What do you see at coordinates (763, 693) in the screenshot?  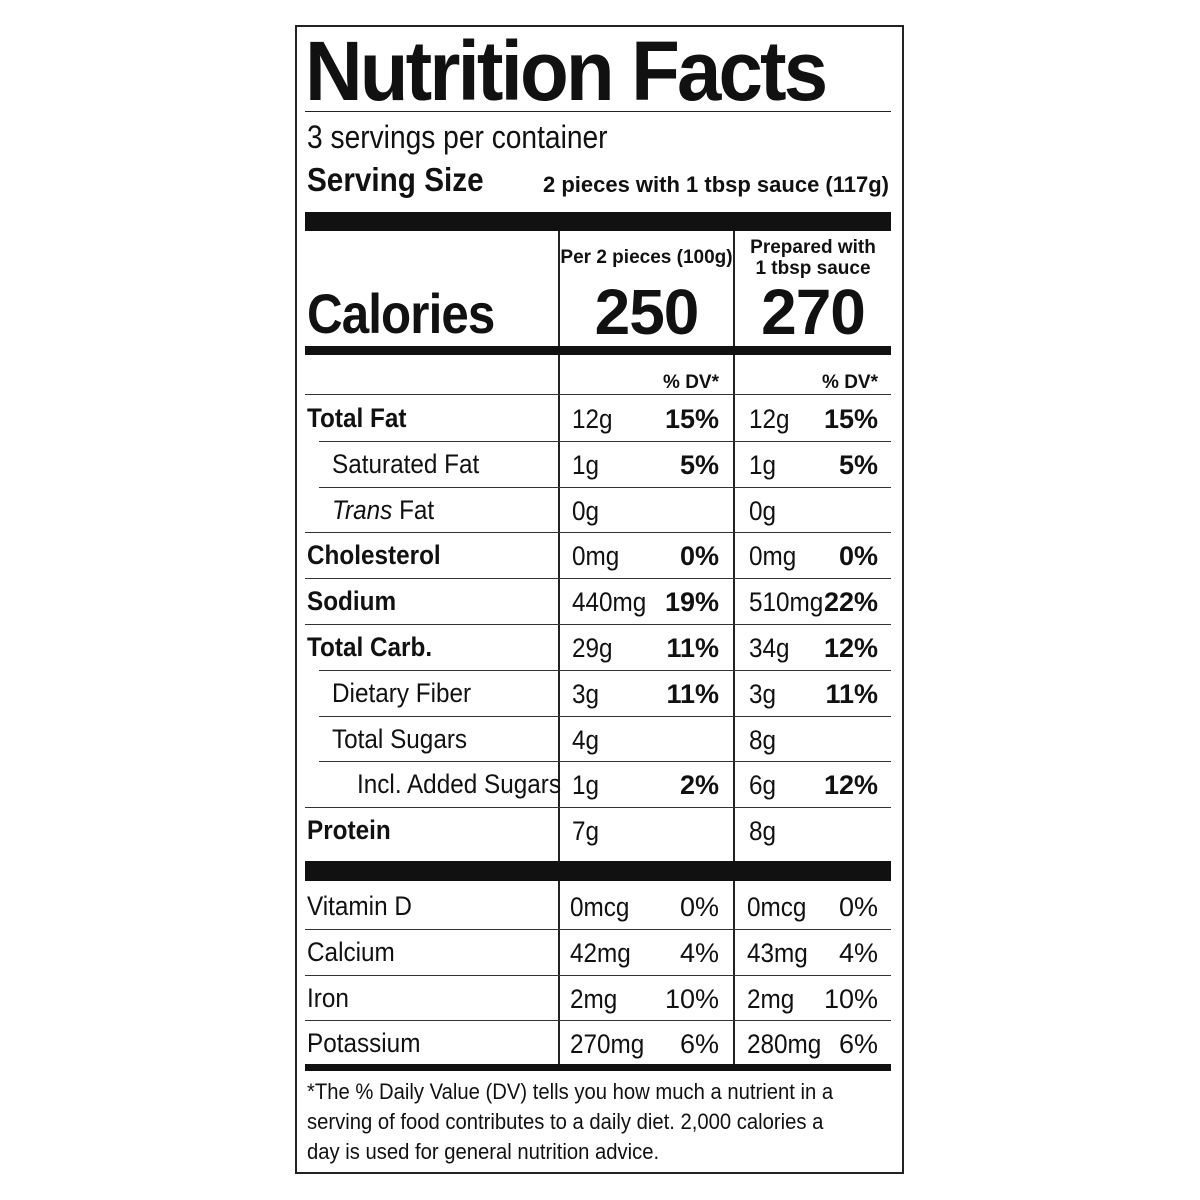 I see `column-2-amount: 3g` at bounding box center [763, 693].